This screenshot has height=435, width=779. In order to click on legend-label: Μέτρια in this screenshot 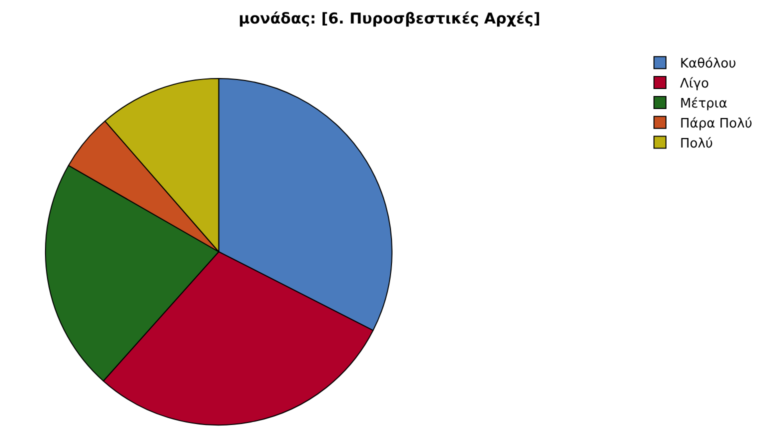, I will do `click(704, 104)`.